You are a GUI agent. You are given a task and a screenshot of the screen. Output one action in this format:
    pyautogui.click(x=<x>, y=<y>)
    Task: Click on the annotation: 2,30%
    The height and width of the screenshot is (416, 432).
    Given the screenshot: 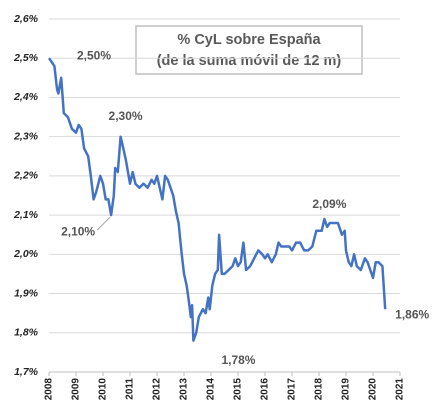 What is the action you would take?
    pyautogui.click(x=126, y=116)
    